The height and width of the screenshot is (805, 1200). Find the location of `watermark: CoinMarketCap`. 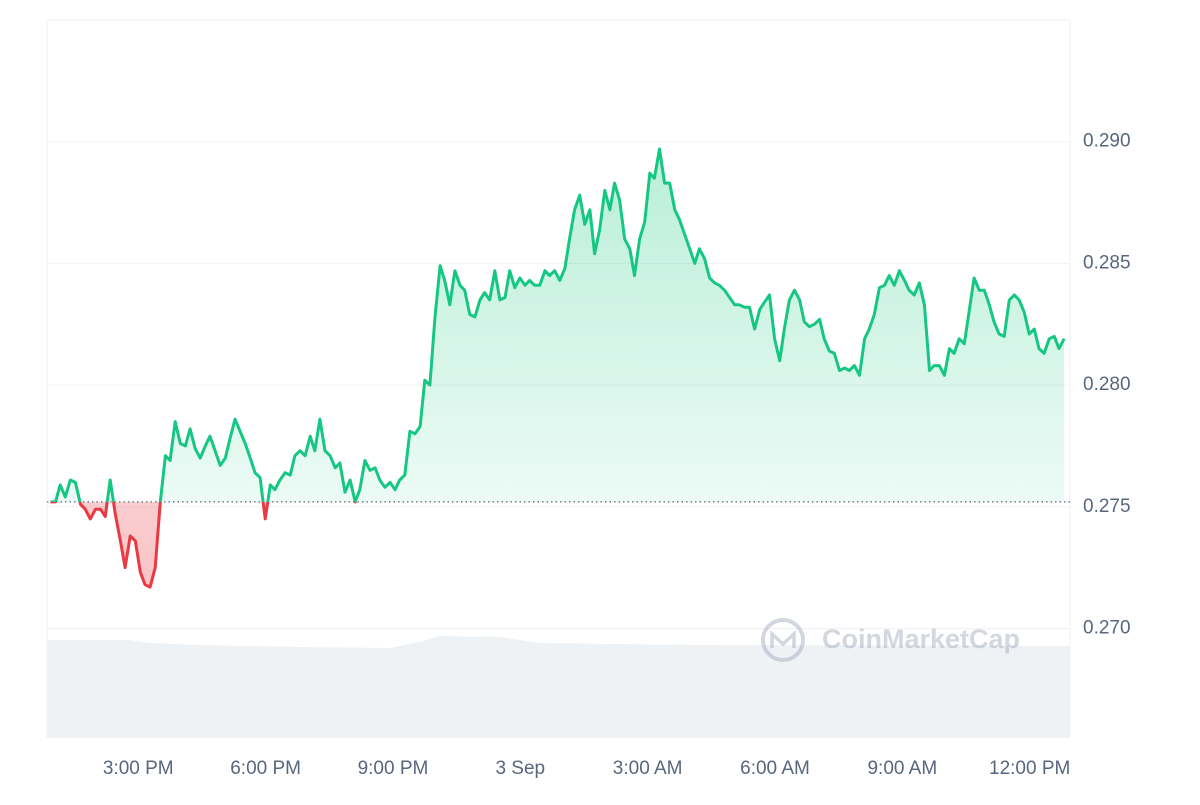

watermark: CoinMarketCap is located at coordinates (890, 640).